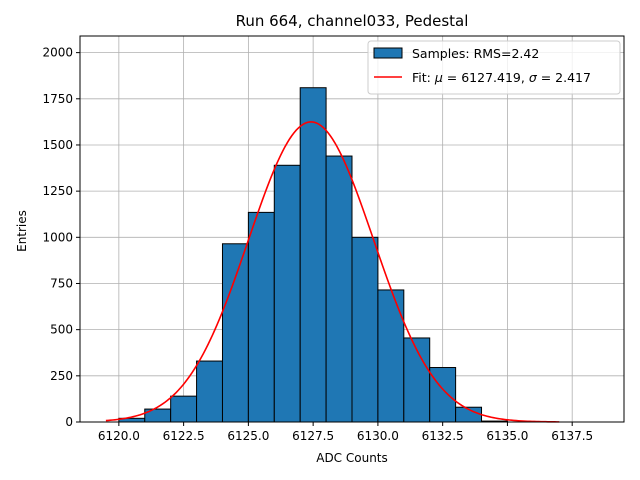  Describe the element at coordinates (388, 53) in the screenshot. I see `legend-swatch-histogram` at that location.